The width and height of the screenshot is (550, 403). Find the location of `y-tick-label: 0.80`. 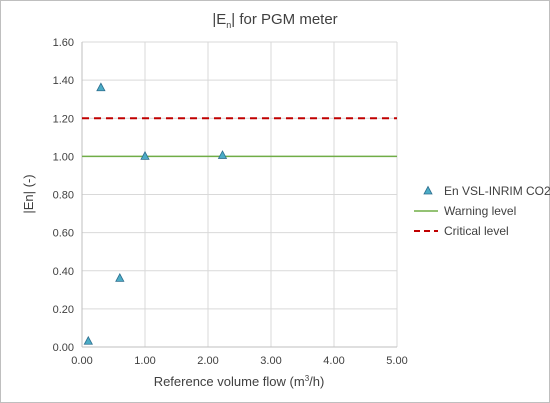

y-tick-label: 0.80 is located at coordinates (63, 196).